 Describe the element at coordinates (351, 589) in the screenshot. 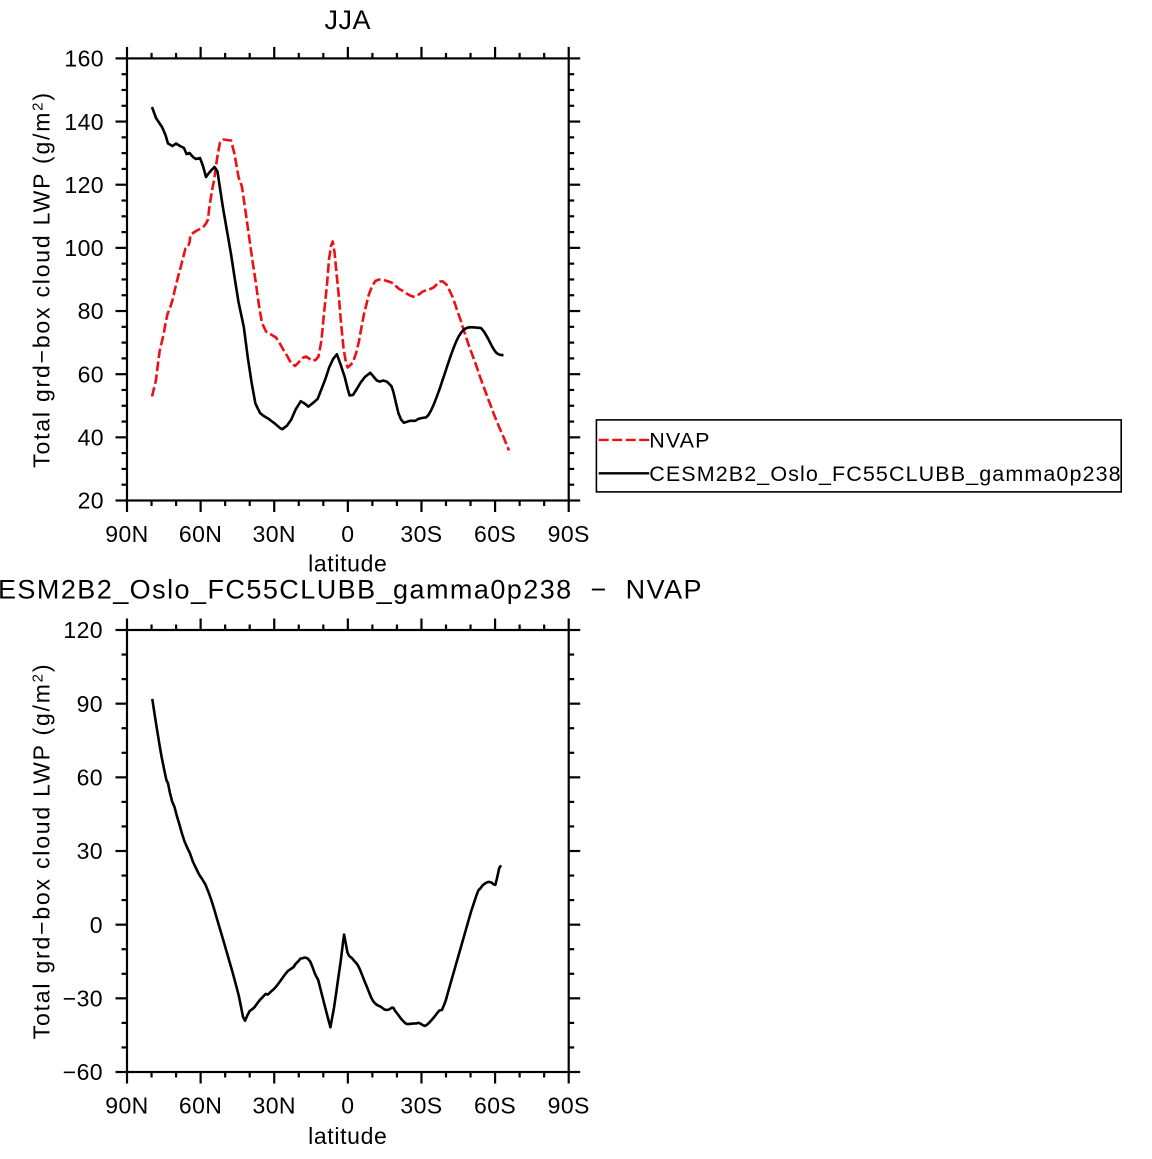

I see `svg-text:CESM2B2_Oslo_FC55CLUBB_gamma0p: CESM2B2_Oslo_FC55CLUBB_gamma0p238 − NVAP` at that location.